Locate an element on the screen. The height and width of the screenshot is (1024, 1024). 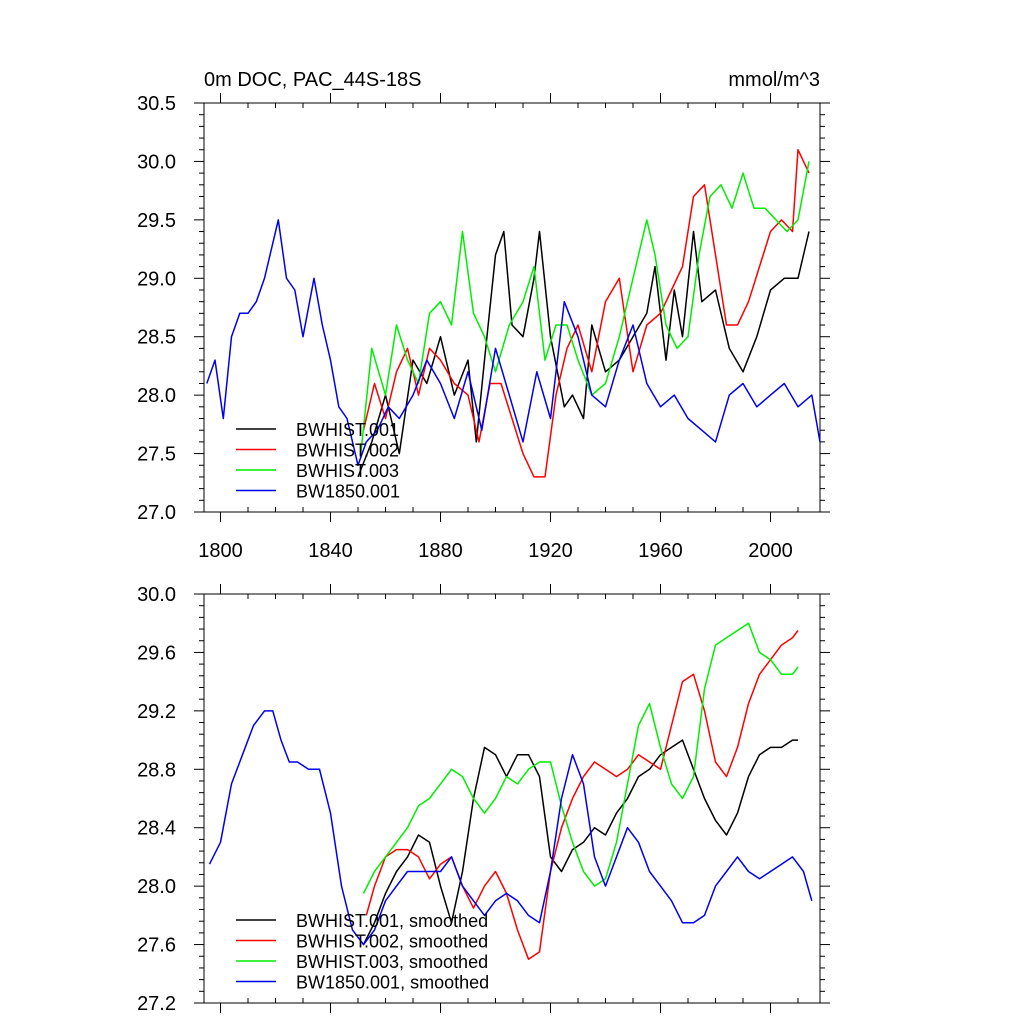
y-tick-label: 30.5 is located at coordinates (156, 104).